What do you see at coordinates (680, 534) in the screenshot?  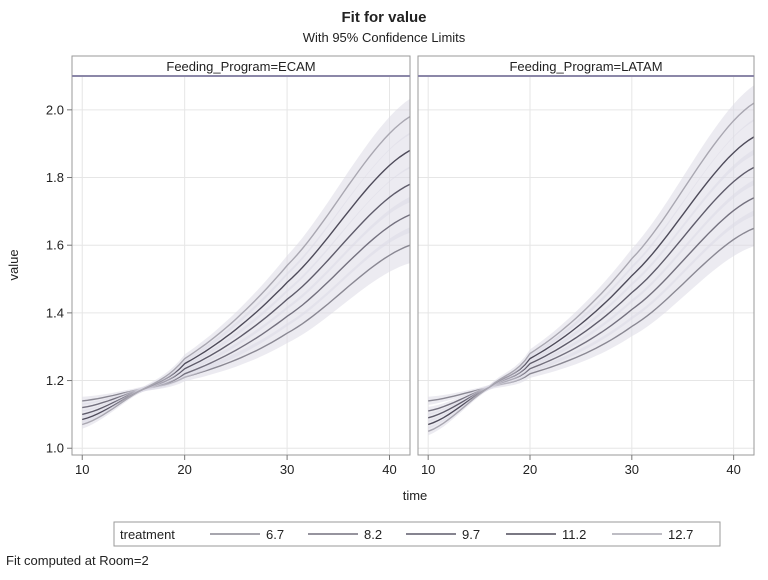 I see `legend-label-12.7: 12.7` at bounding box center [680, 534].